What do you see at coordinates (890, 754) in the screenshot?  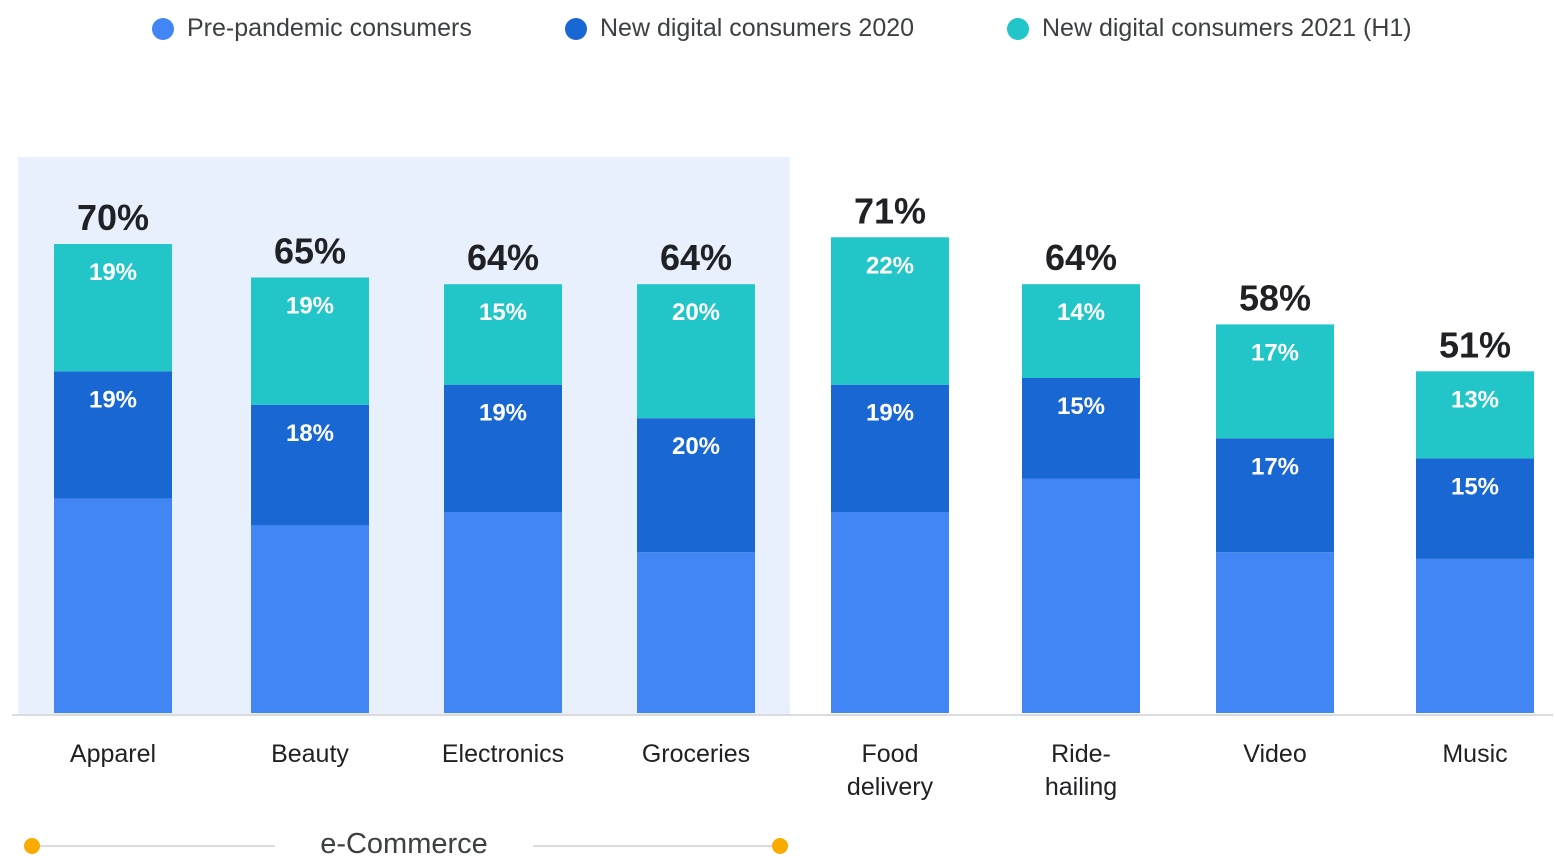 I see `category-label: Food` at bounding box center [890, 754].